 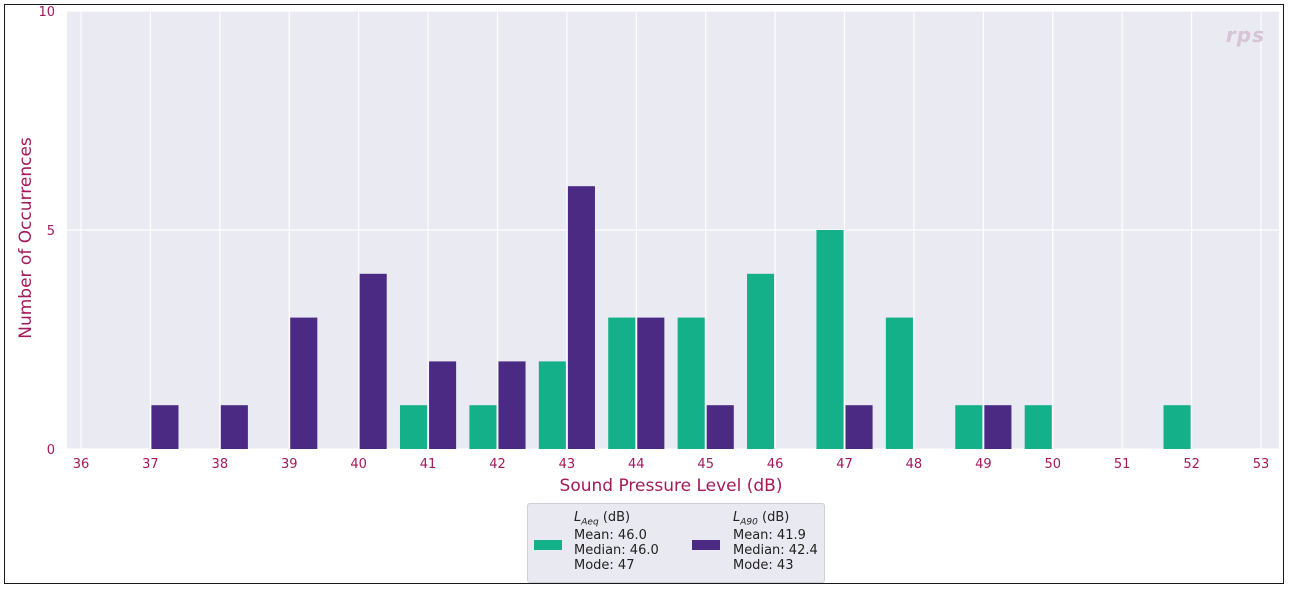 I want to click on legend-title-la90-unit: (dB), so click(x=776, y=517).